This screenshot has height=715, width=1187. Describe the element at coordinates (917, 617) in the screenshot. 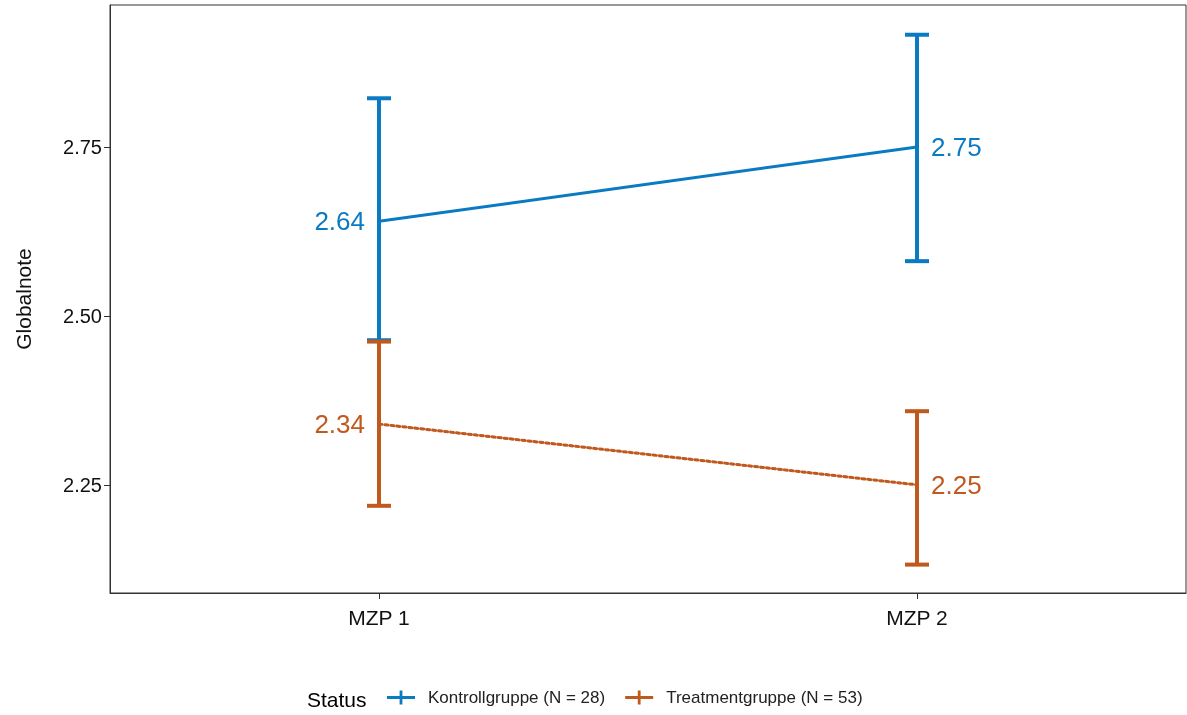

I see `x-tick-label: MZP 2` at that location.